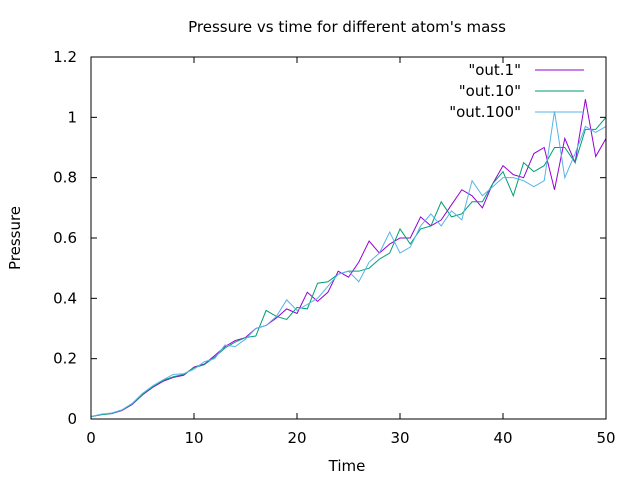 This screenshot has height=480, width=640. Describe the element at coordinates (502, 438) in the screenshot. I see `x-tick-label: 40` at that location.